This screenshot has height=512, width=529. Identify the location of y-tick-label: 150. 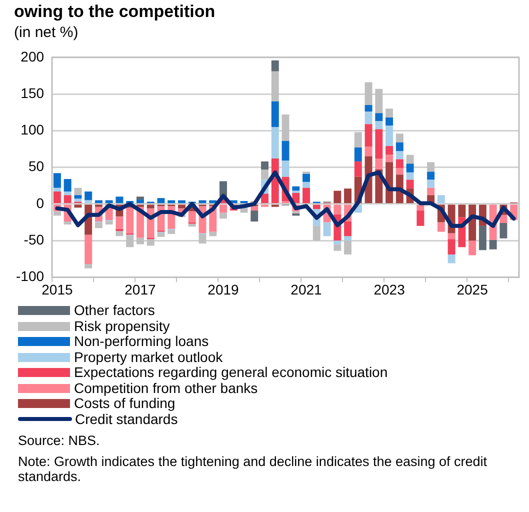
(32, 92).